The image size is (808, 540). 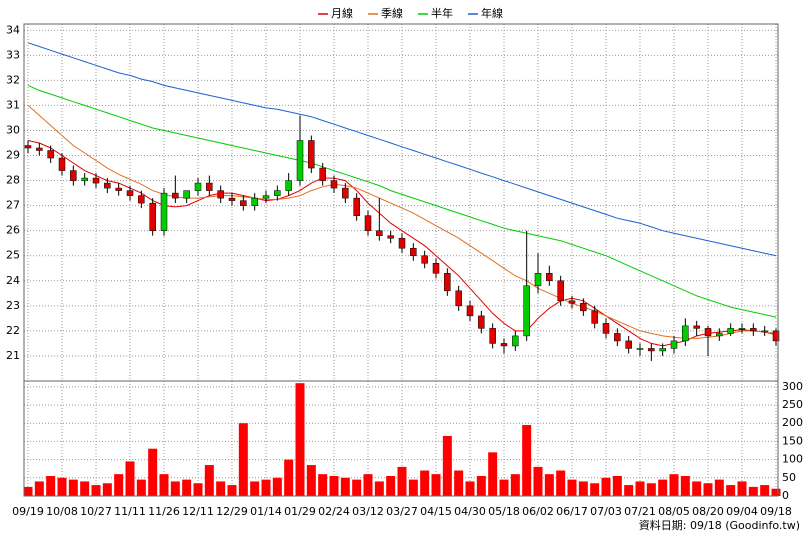 What do you see at coordinates (13, 29) in the screenshot?
I see `y-tick-label: 34` at bounding box center [13, 29].